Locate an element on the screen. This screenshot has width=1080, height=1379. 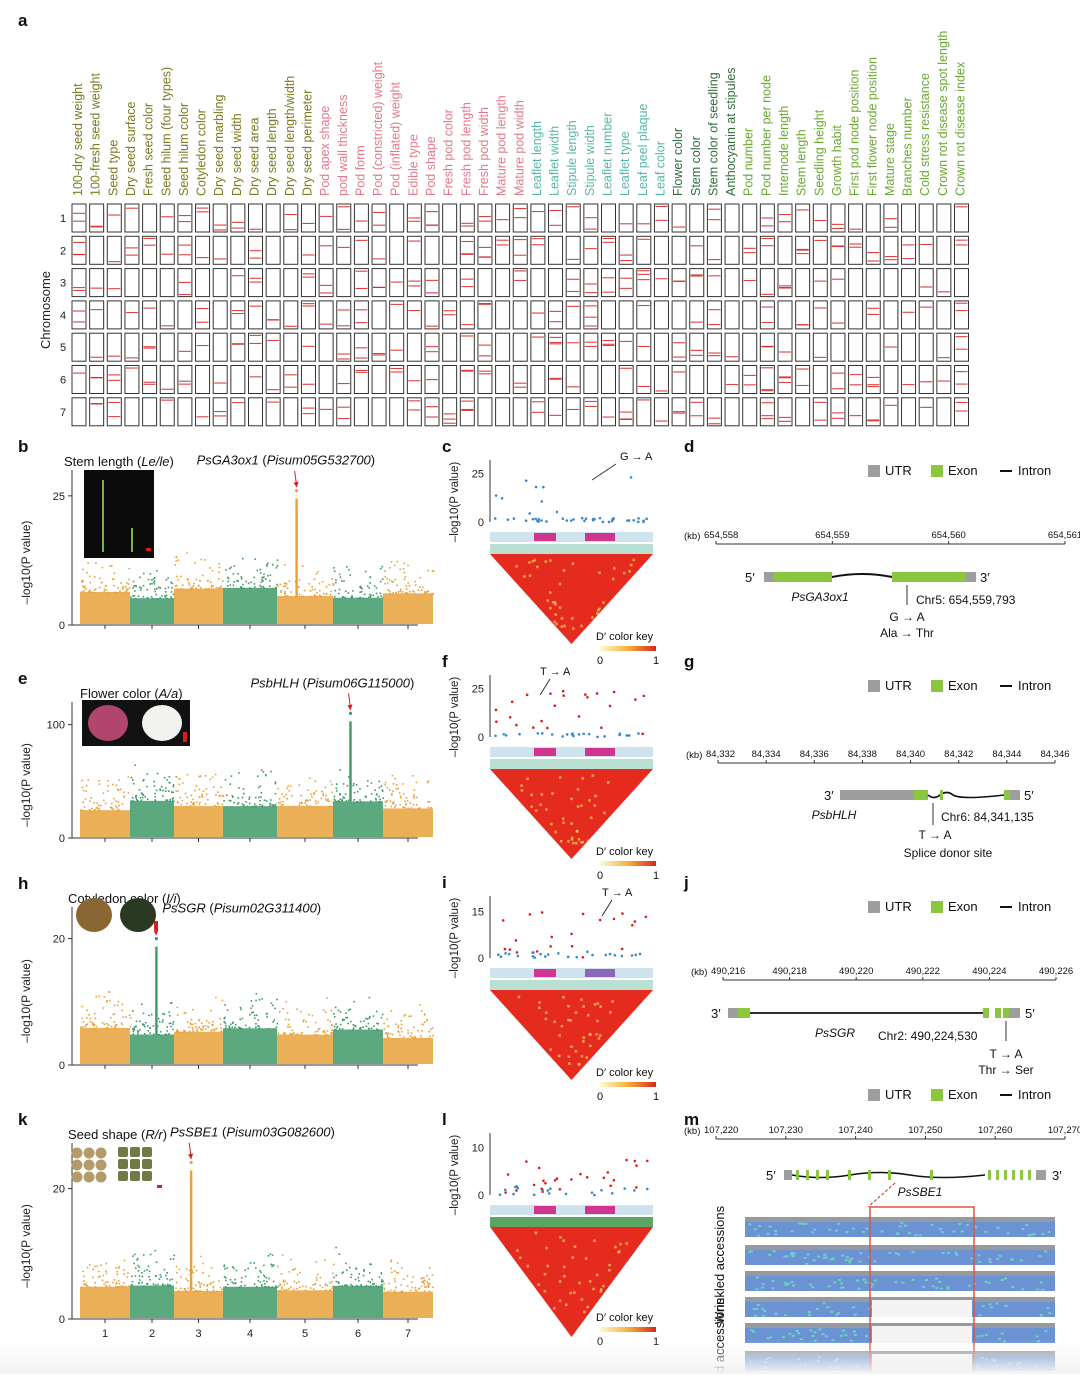
trait-label: Pod (constricted) weight is located at coordinates (378, 128).